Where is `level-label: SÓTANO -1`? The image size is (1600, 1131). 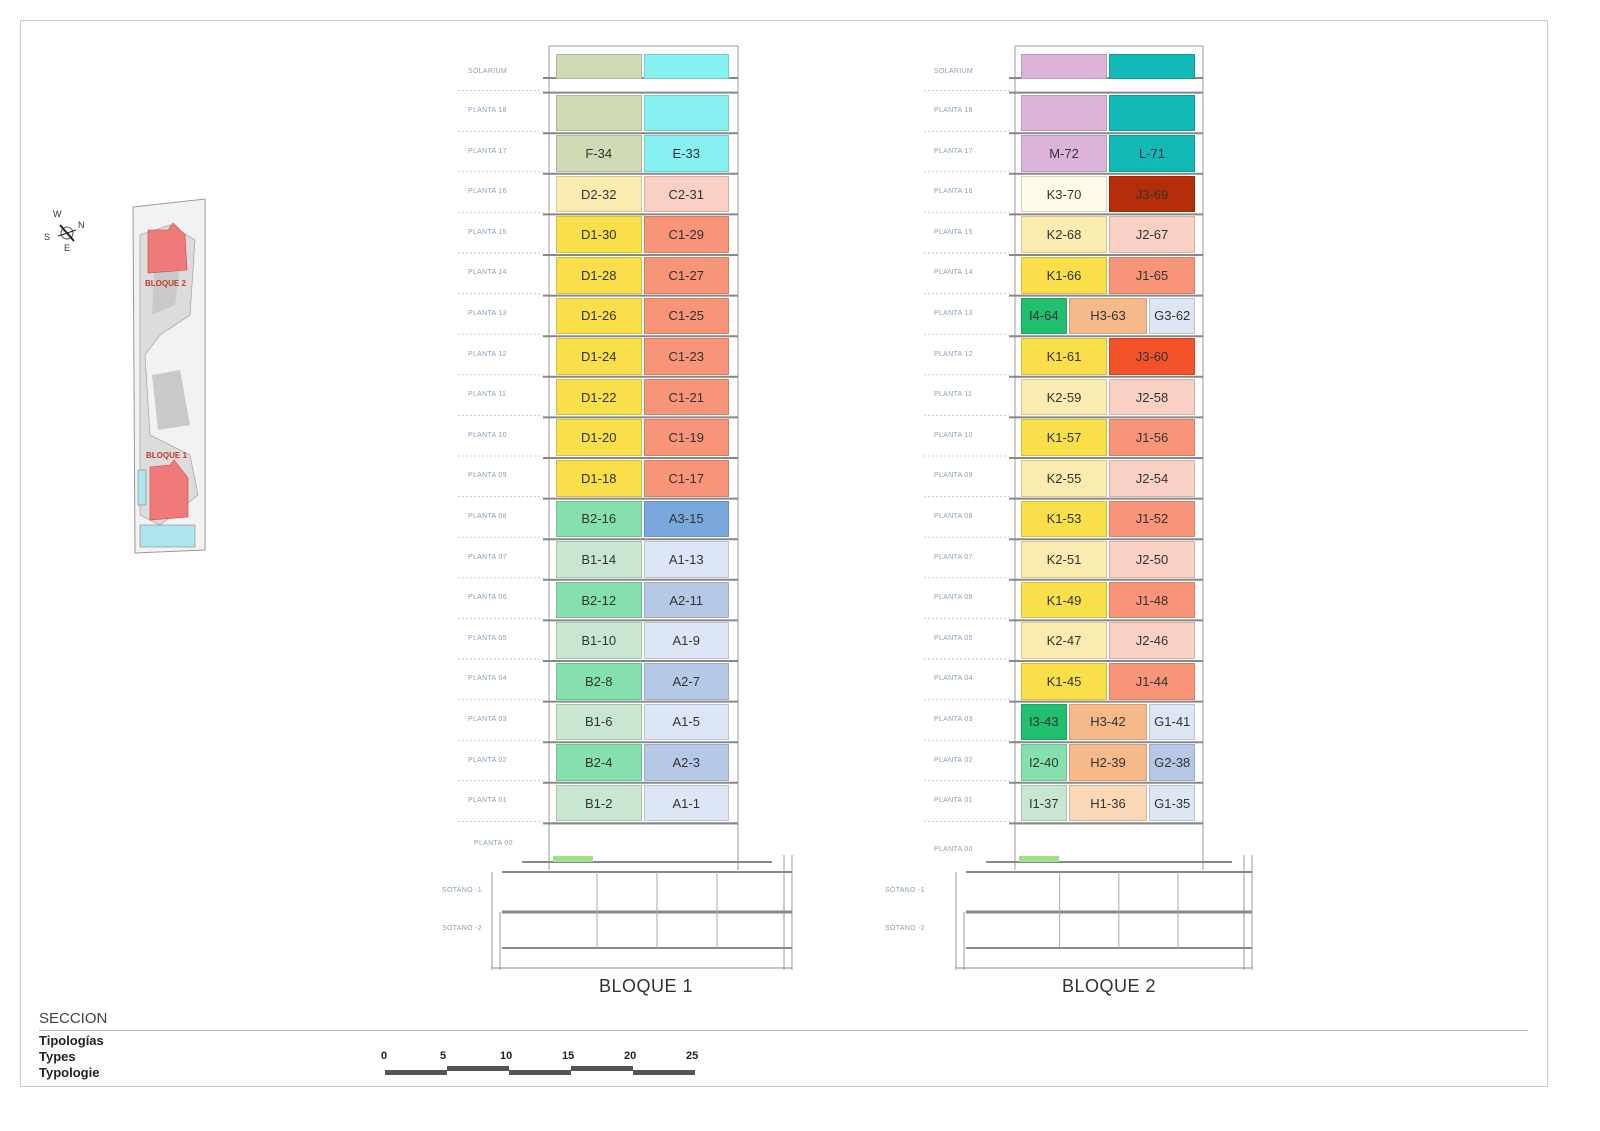
level-label: SÓTANO -1 is located at coordinates (905, 890).